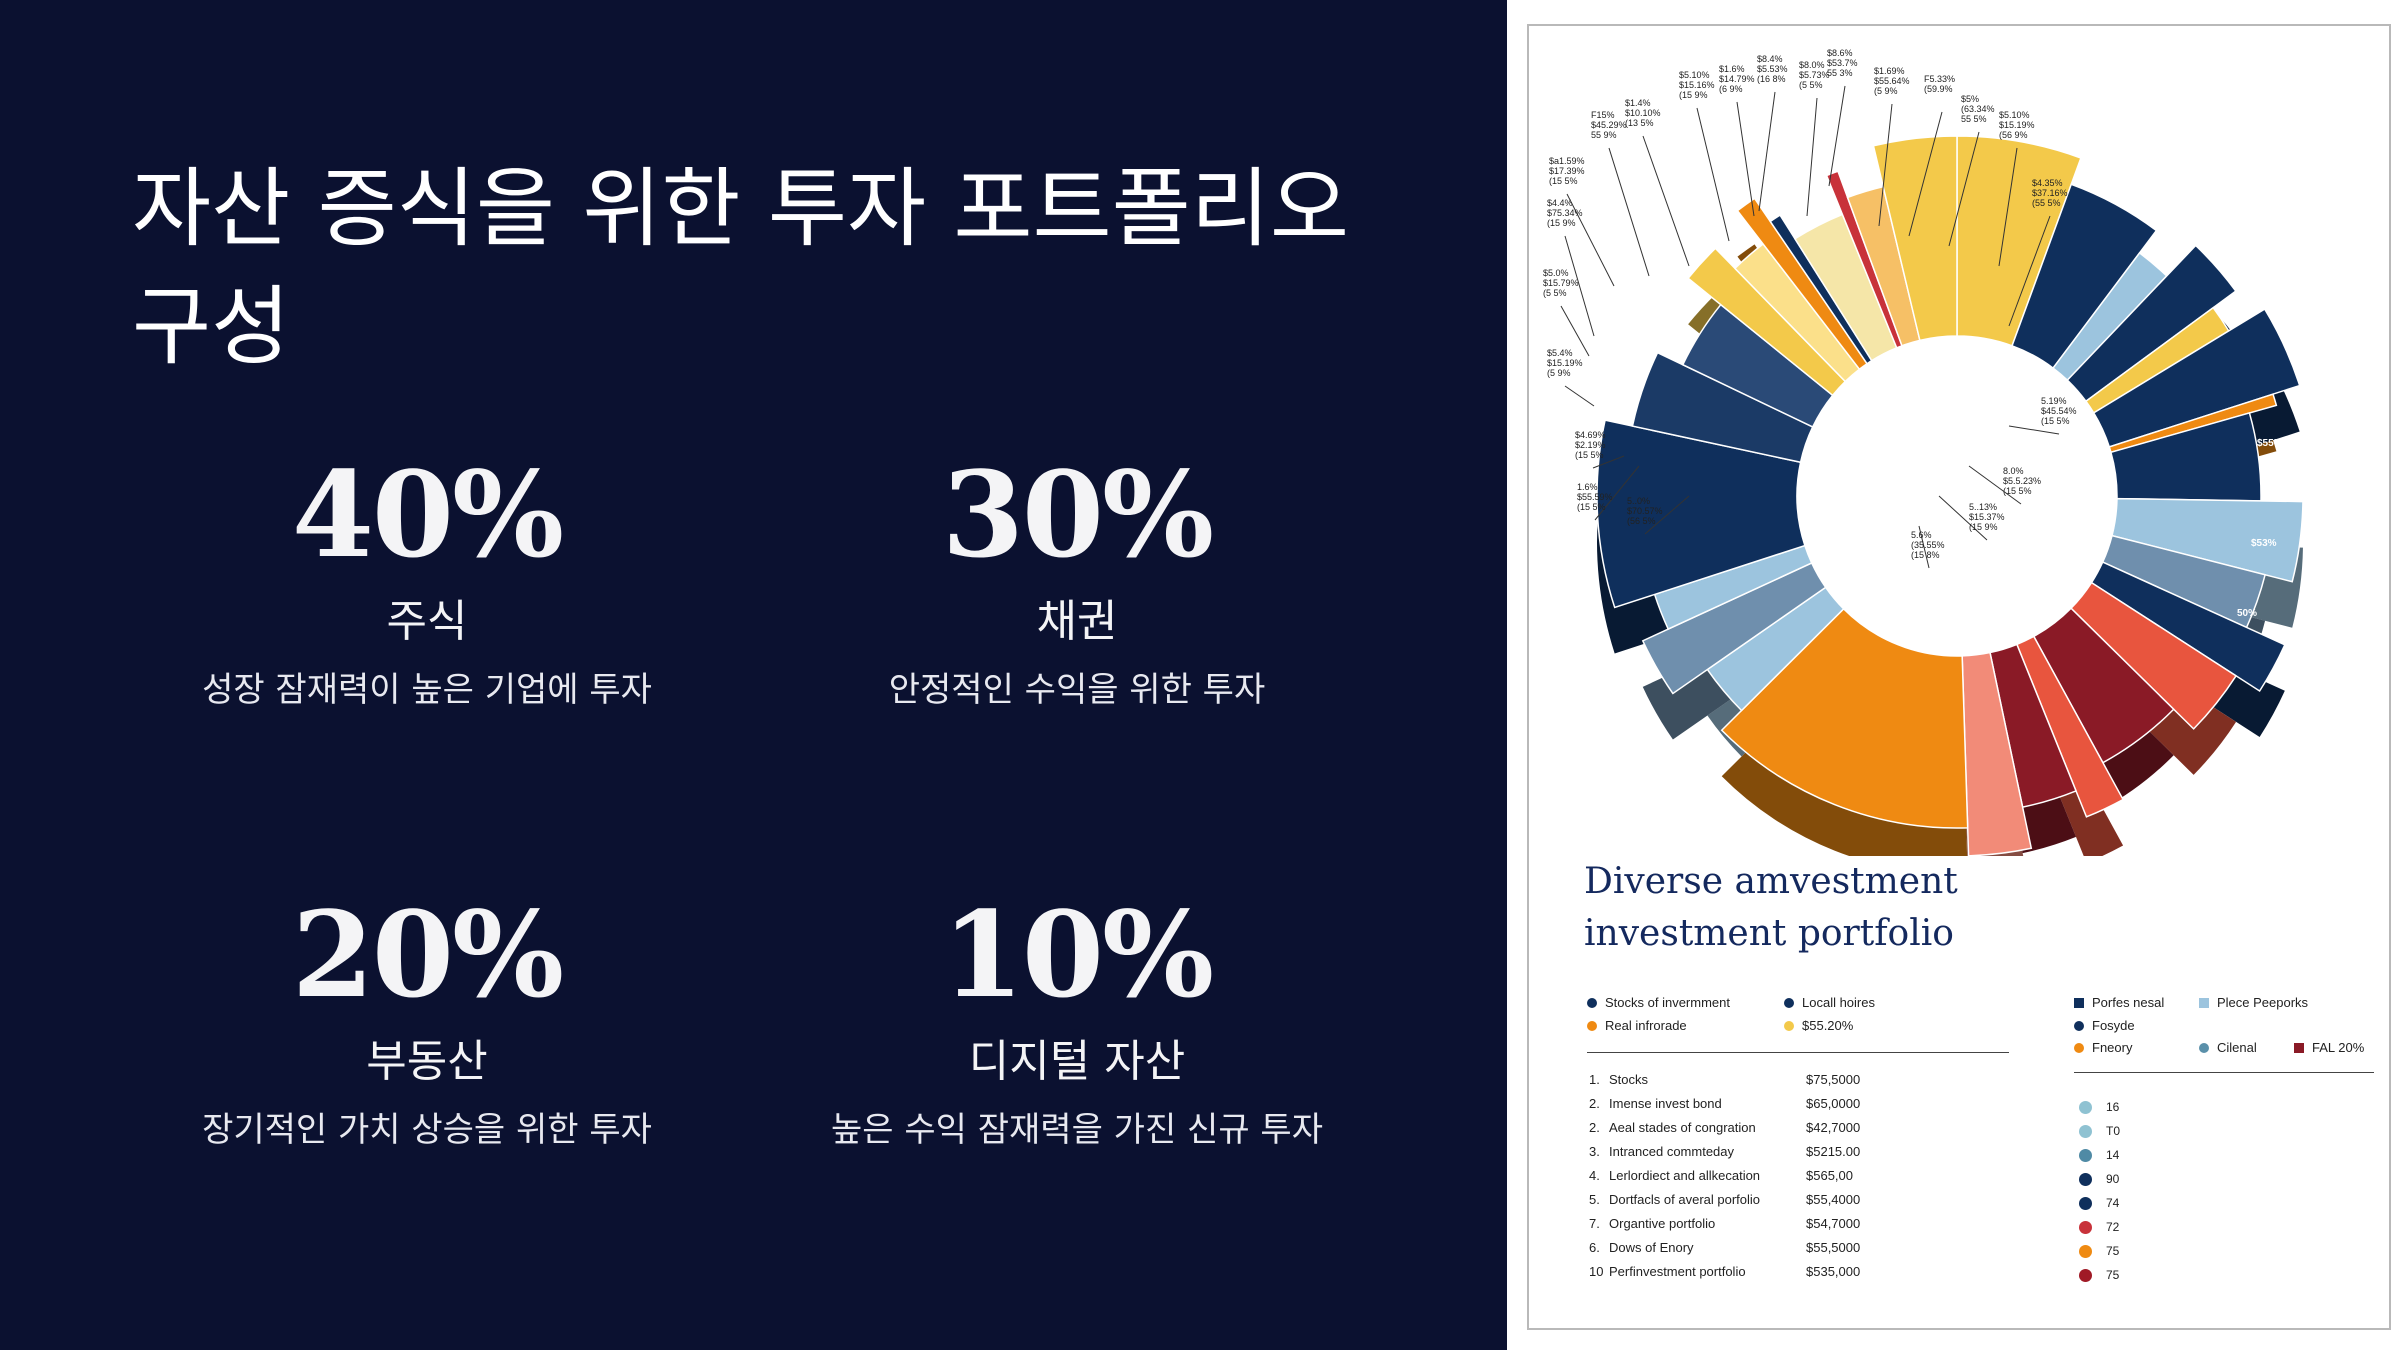  What do you see at coordinates (1662, 1223) in the screenshot?
I see `row-name: Organtive portfolio` at bounding box center [1662, 1223].